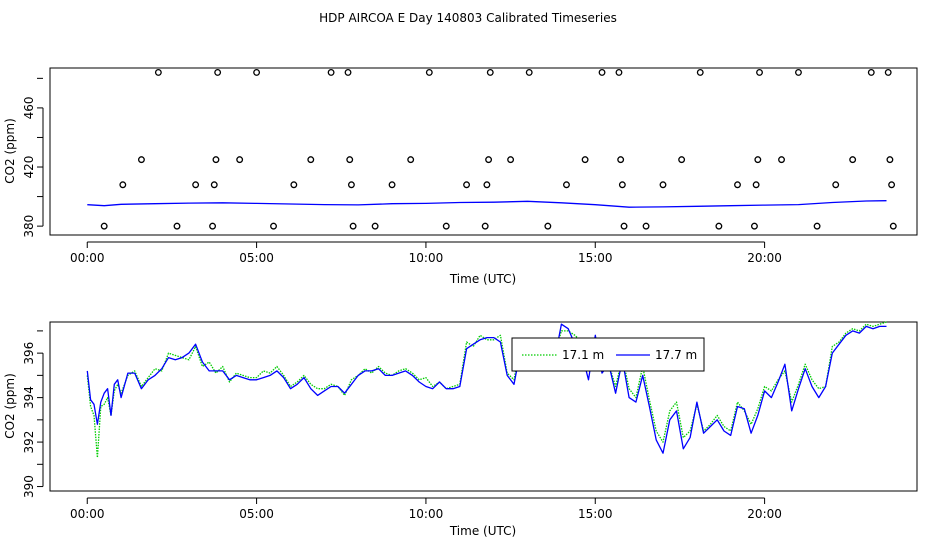 Image resolution: width=936 pixels, height=540 pixels. What do you see at coordinates (676, 355) in the screenshot?
I see `legend-label-17-7: 17.7 m` at bounding box center [676, 355].